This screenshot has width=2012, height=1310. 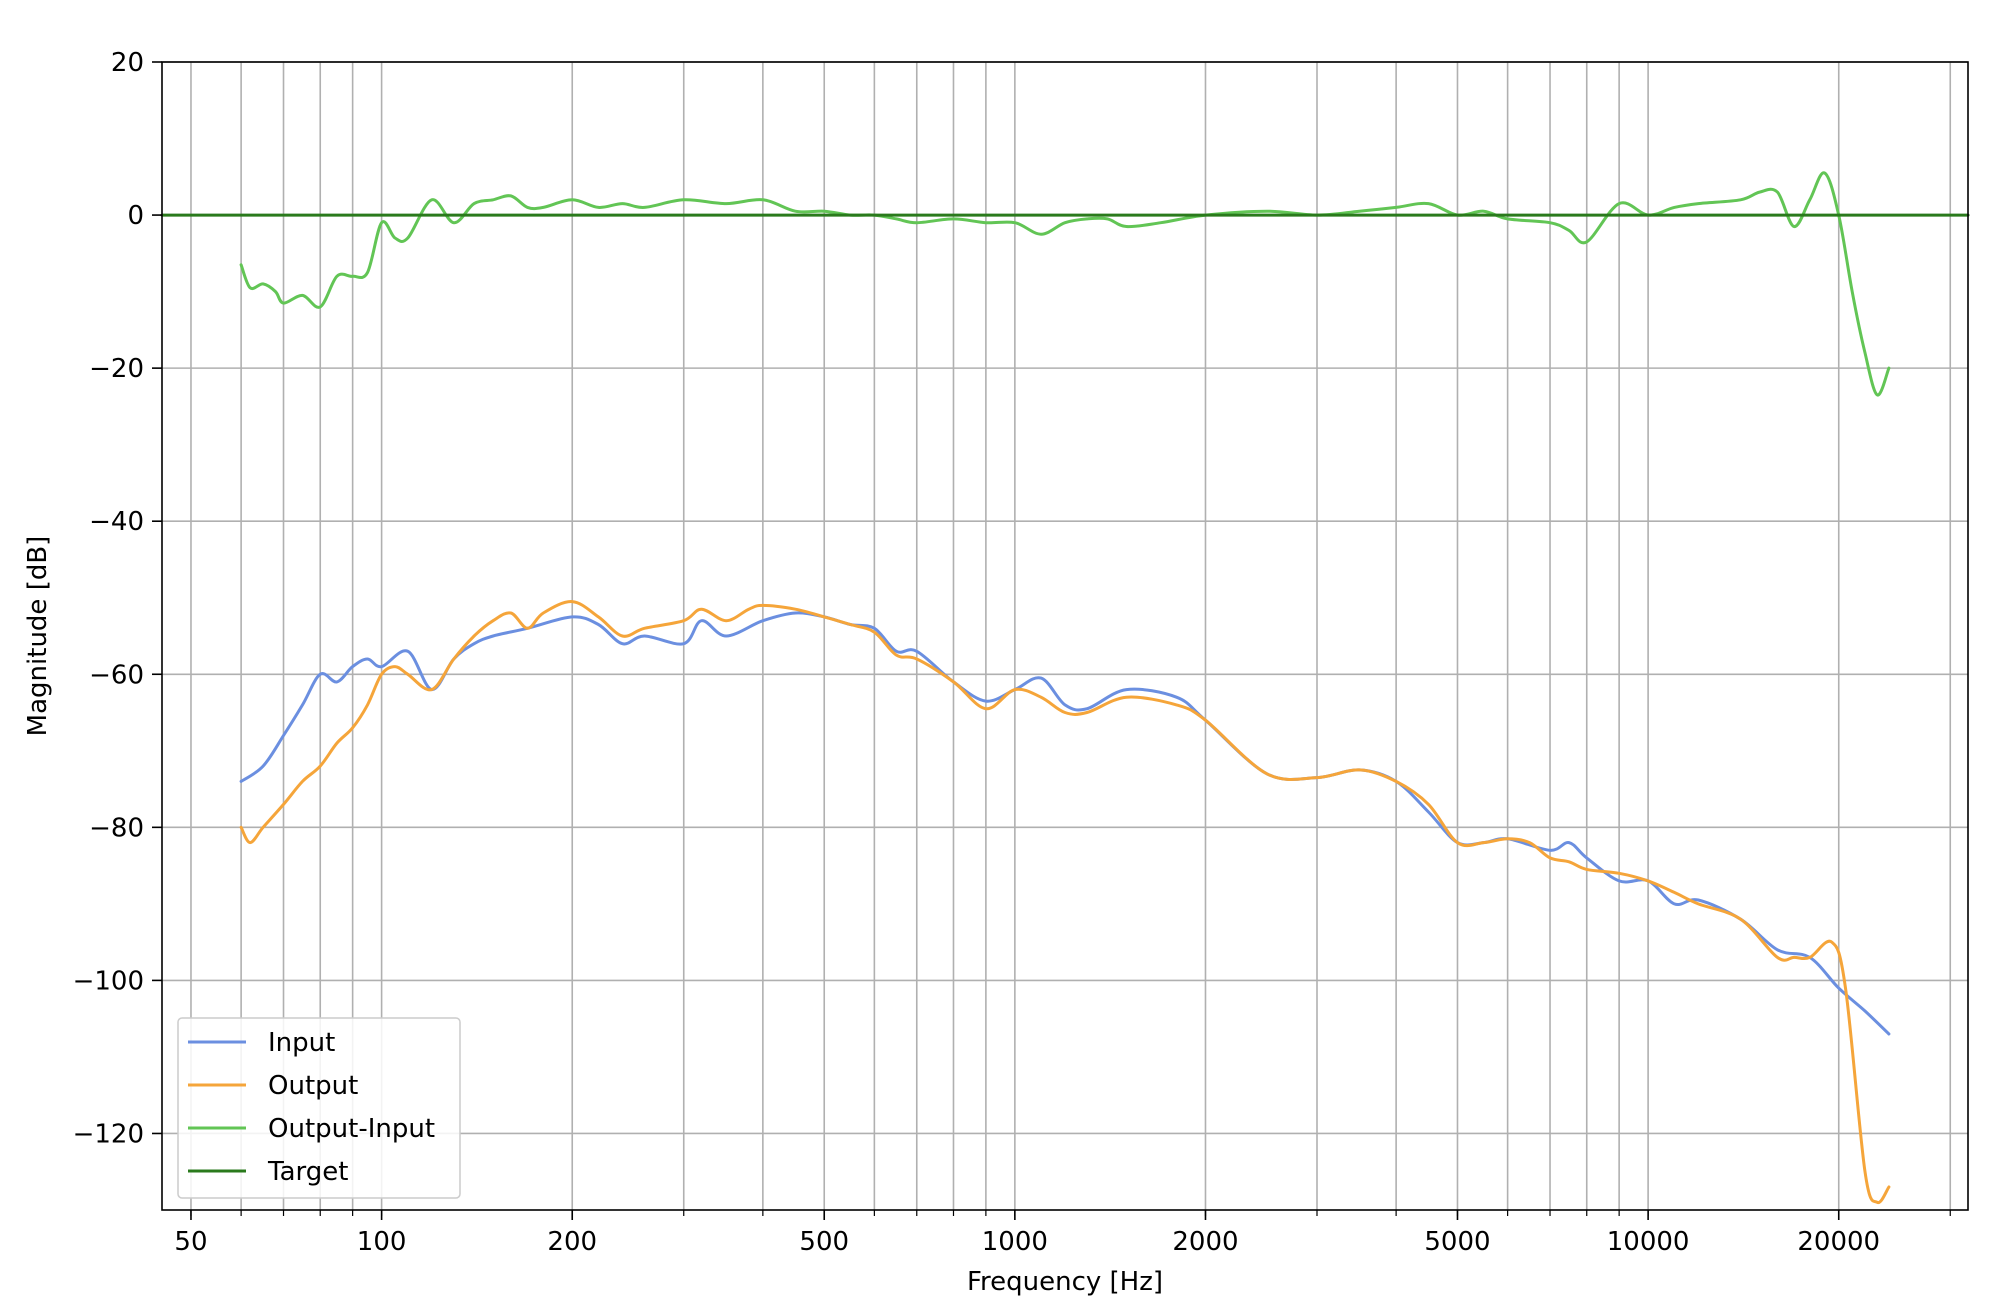 What do you see at coordinates (190, 1242) in the screenshot?
I see `x-tick-label: 50` at bounding box center [190, 1242].